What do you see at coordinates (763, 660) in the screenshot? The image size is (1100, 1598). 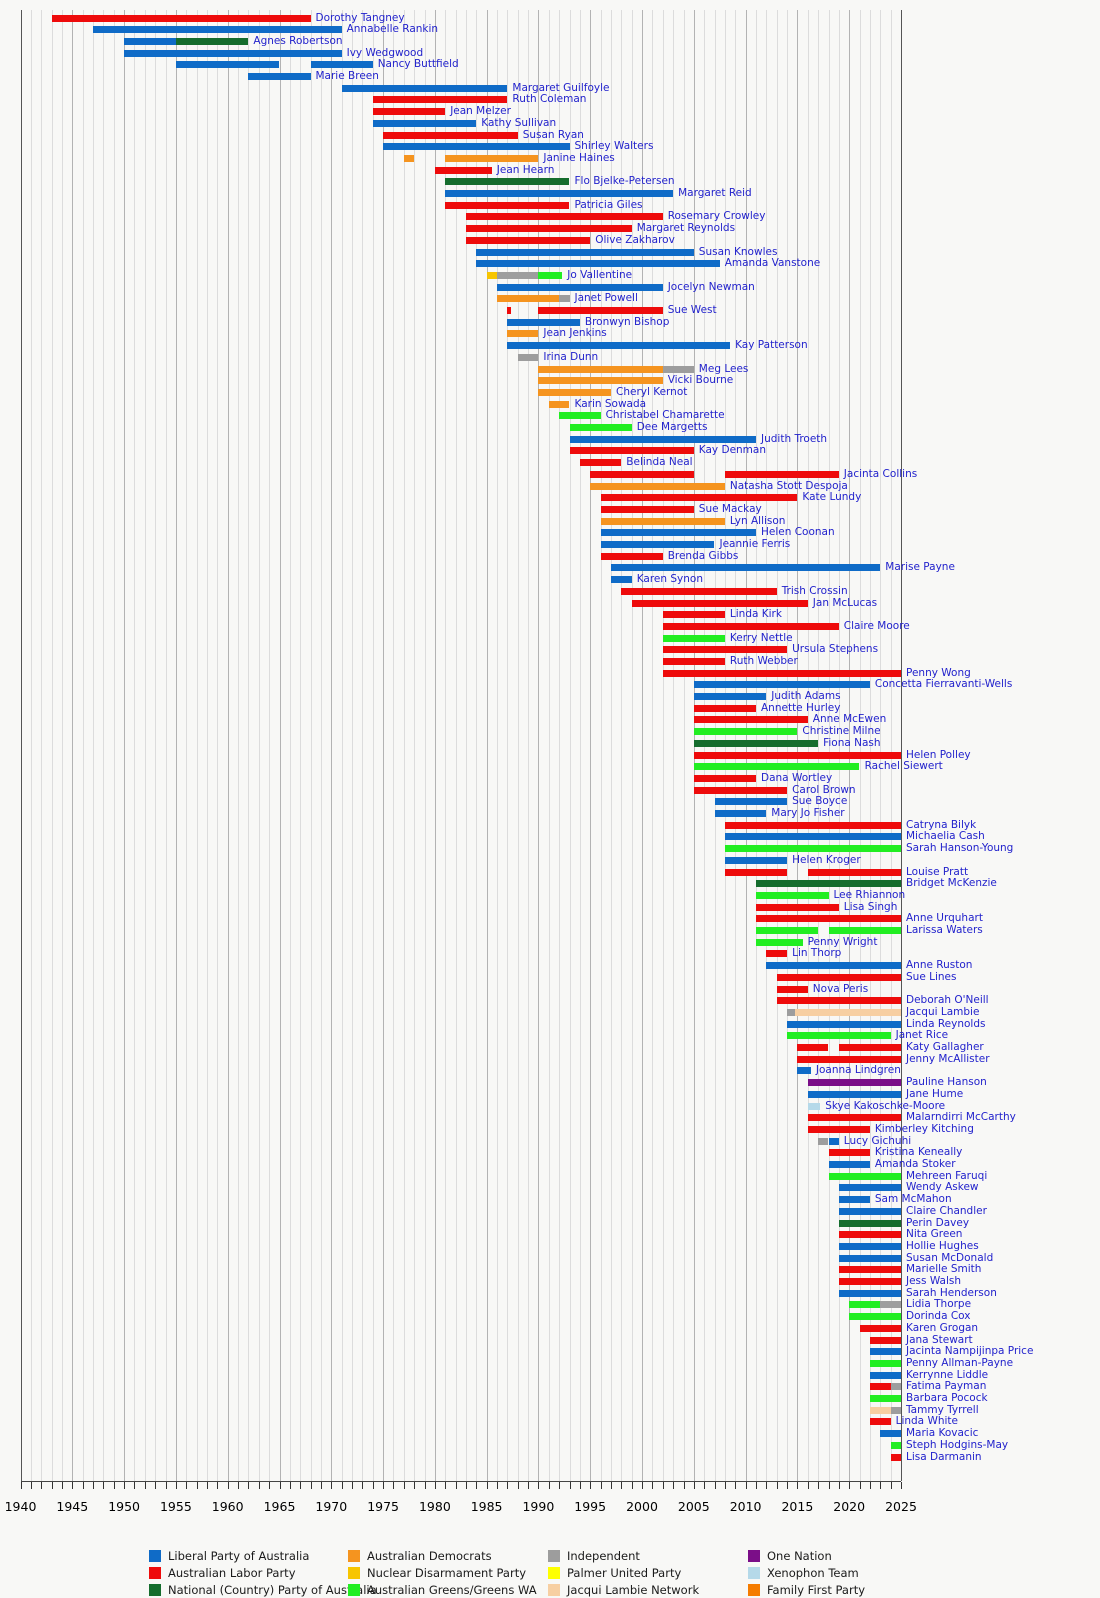 I see `senator-name-label: Ruth Webber` at bounding box center [763, 660].